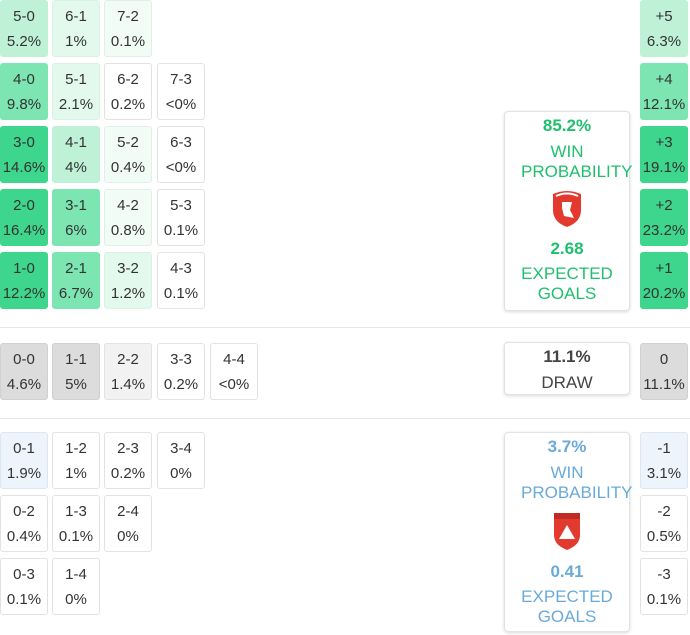 This screenshot has width=690, height=635. I want to click on score: 3-3, so click(181, 359).